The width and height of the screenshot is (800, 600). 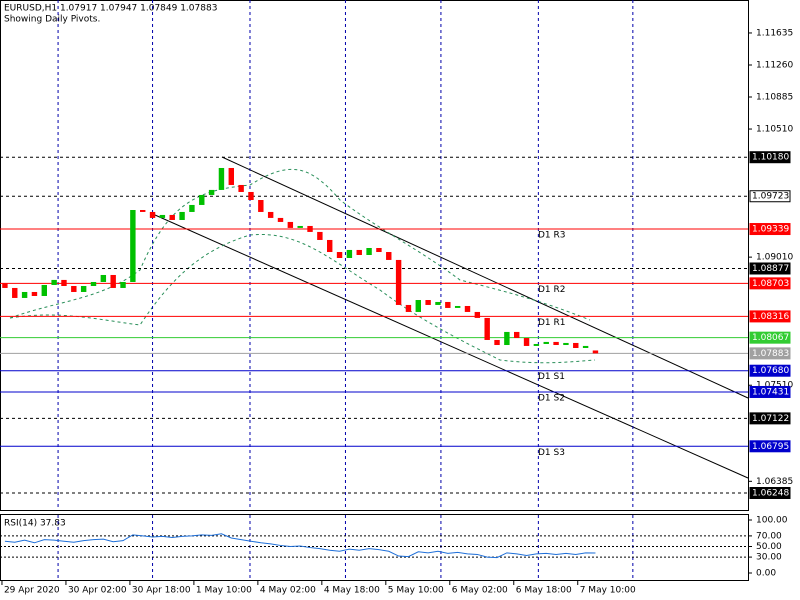 I want to click on y-tick-label: 1.11635, so click(x=774, y=33).